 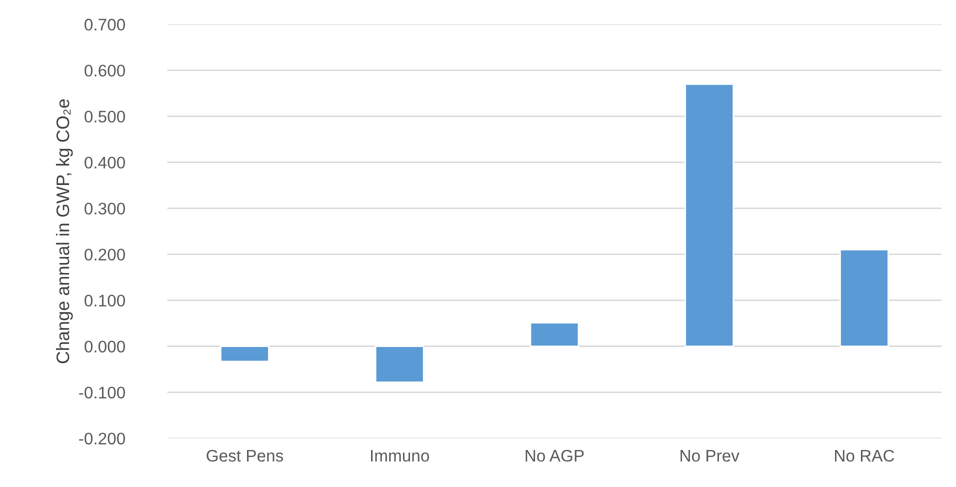 I want to click on y-tick-label: -0.200, so click(x=102, y=438).